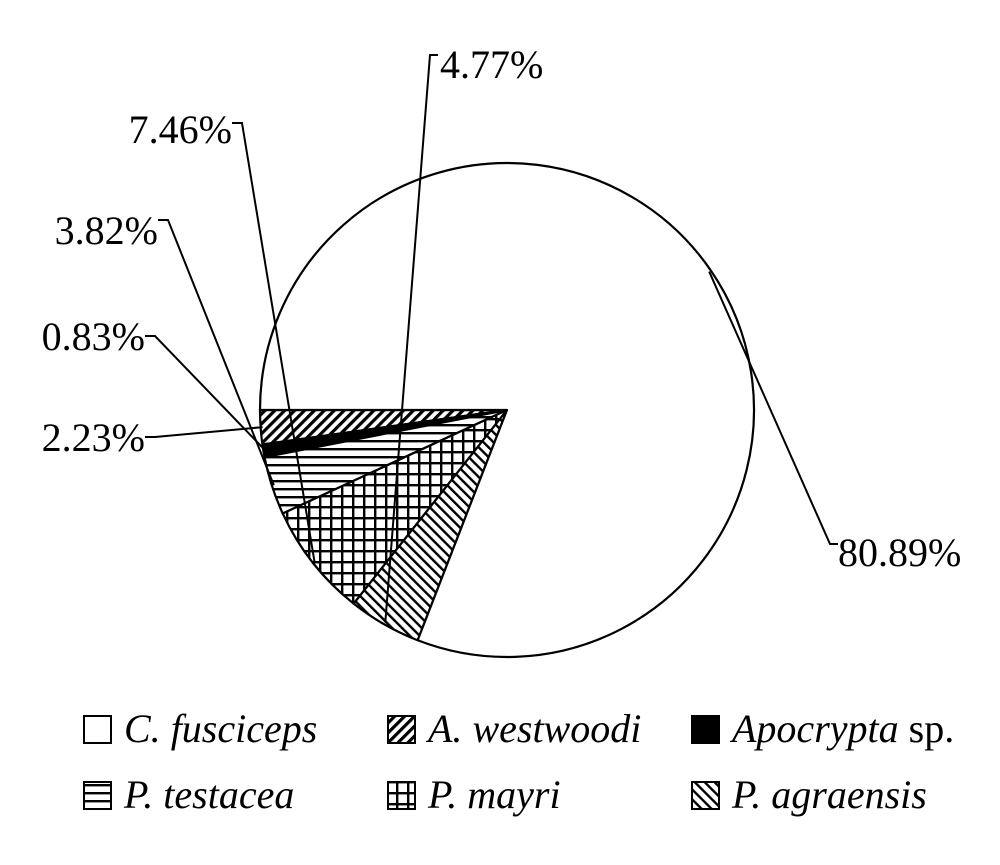  I want to click on legend-item-c-fusciceps: C. fusciceps, so click(200, 728).